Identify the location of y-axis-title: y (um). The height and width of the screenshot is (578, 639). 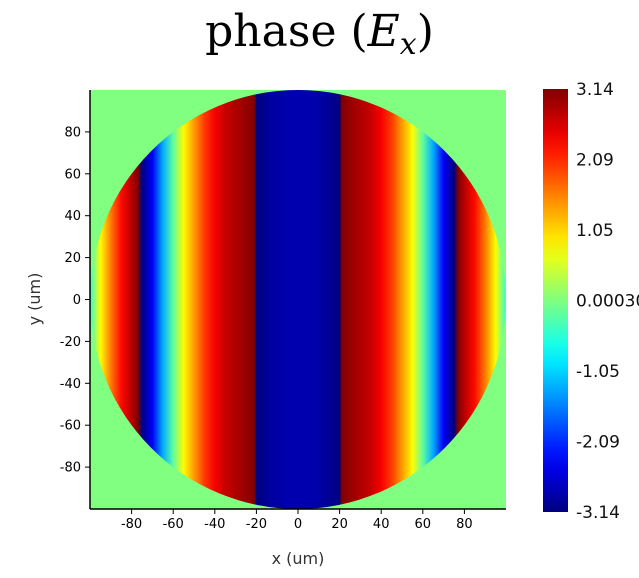
(34, 299).